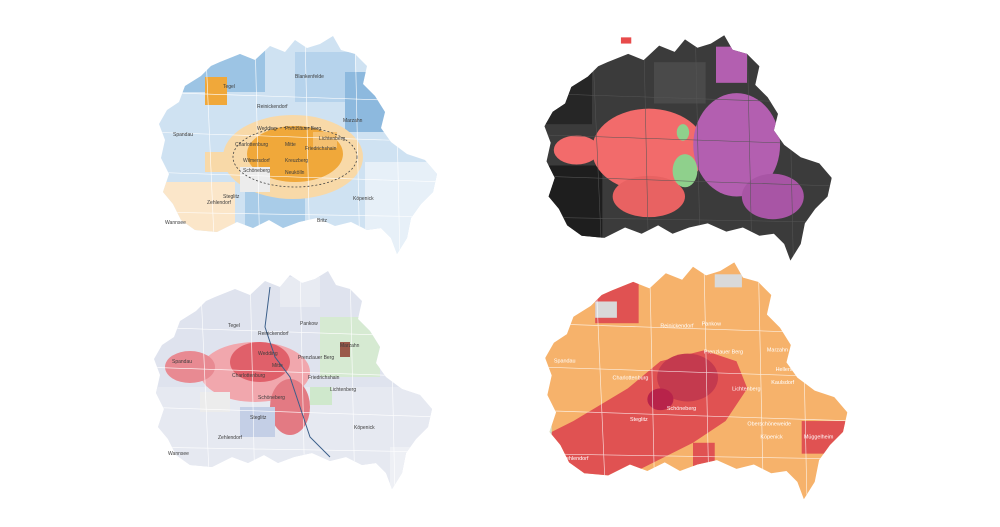 Image resolution: width=1000 pixels, height=527 pixels. What do you see at coordinates (769, 424) in the screenshot?
I see `br-label: Oberschöneweide` at bounding box center [769, 424].